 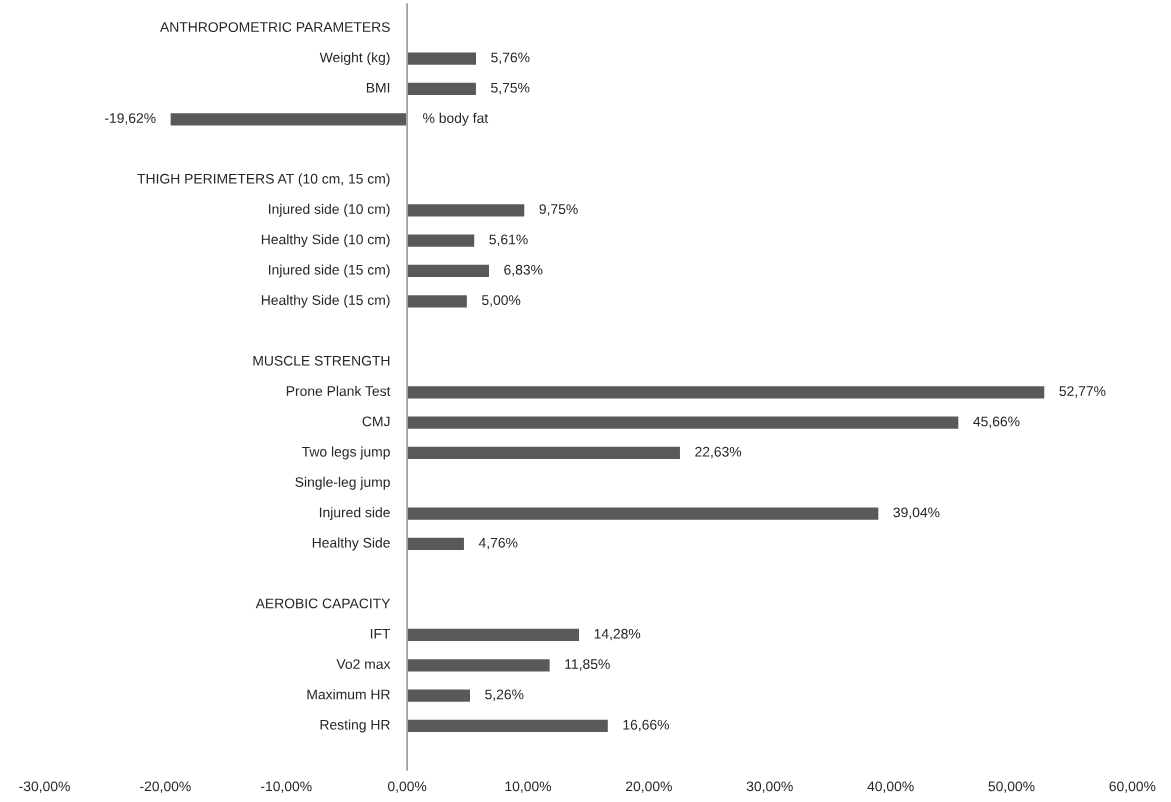 I want to click on x-tick-label: -30,00%, so click(x=44, y=787).